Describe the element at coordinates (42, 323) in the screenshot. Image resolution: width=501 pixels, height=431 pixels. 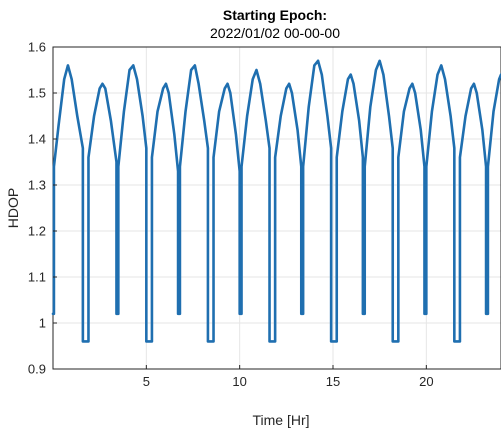
I see `y-tick-label: 1` at that location.